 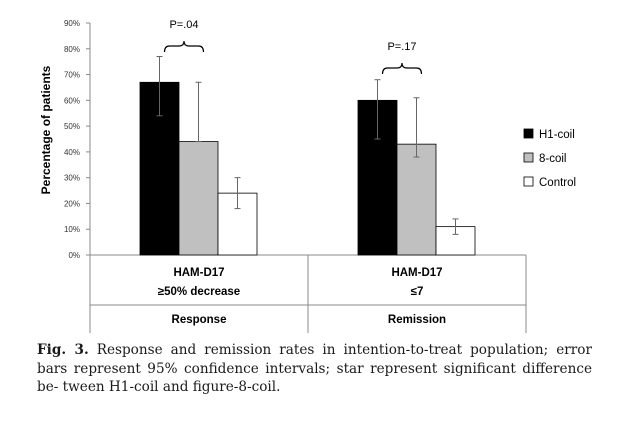 I want to click on bar-8-coil-remission, so click(x=416, y=199).